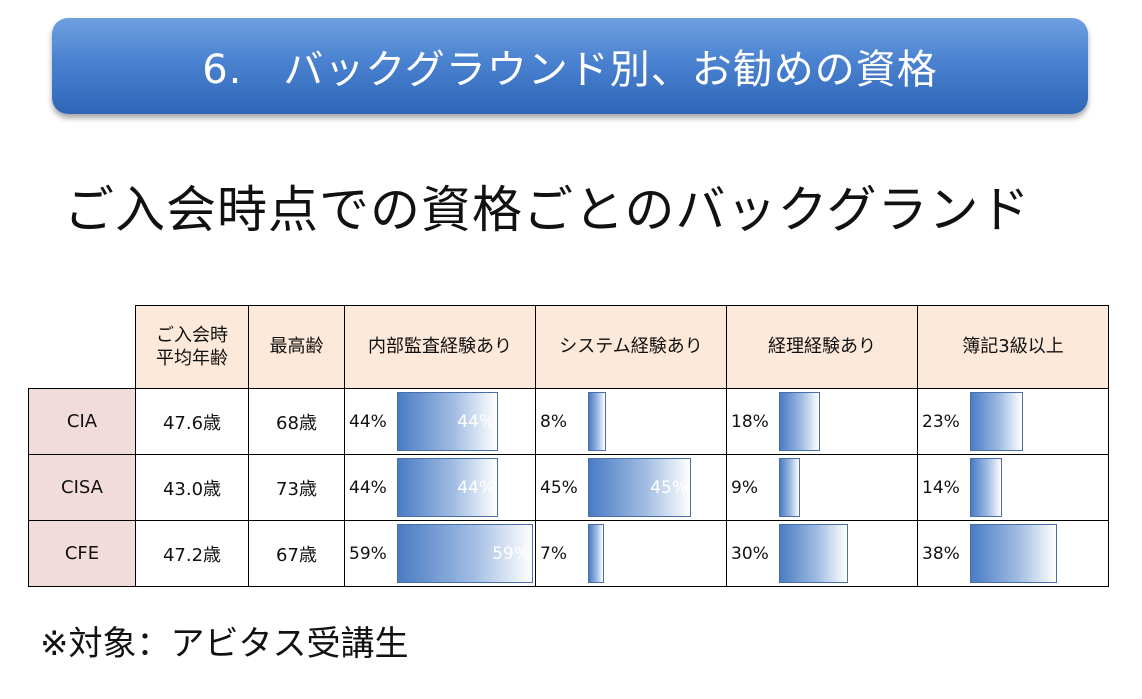  Describe the element at coordinates (192, 487) in the screenshot. I see `avg-age-cell: 43.0歳` at that location.